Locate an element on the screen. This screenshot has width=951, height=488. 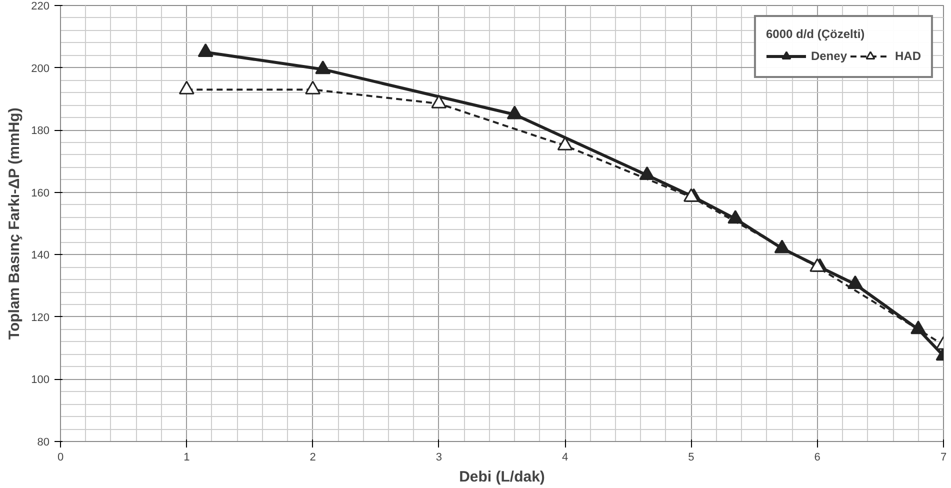
y-tick-label: 120 is located at coordinates (40, 318).